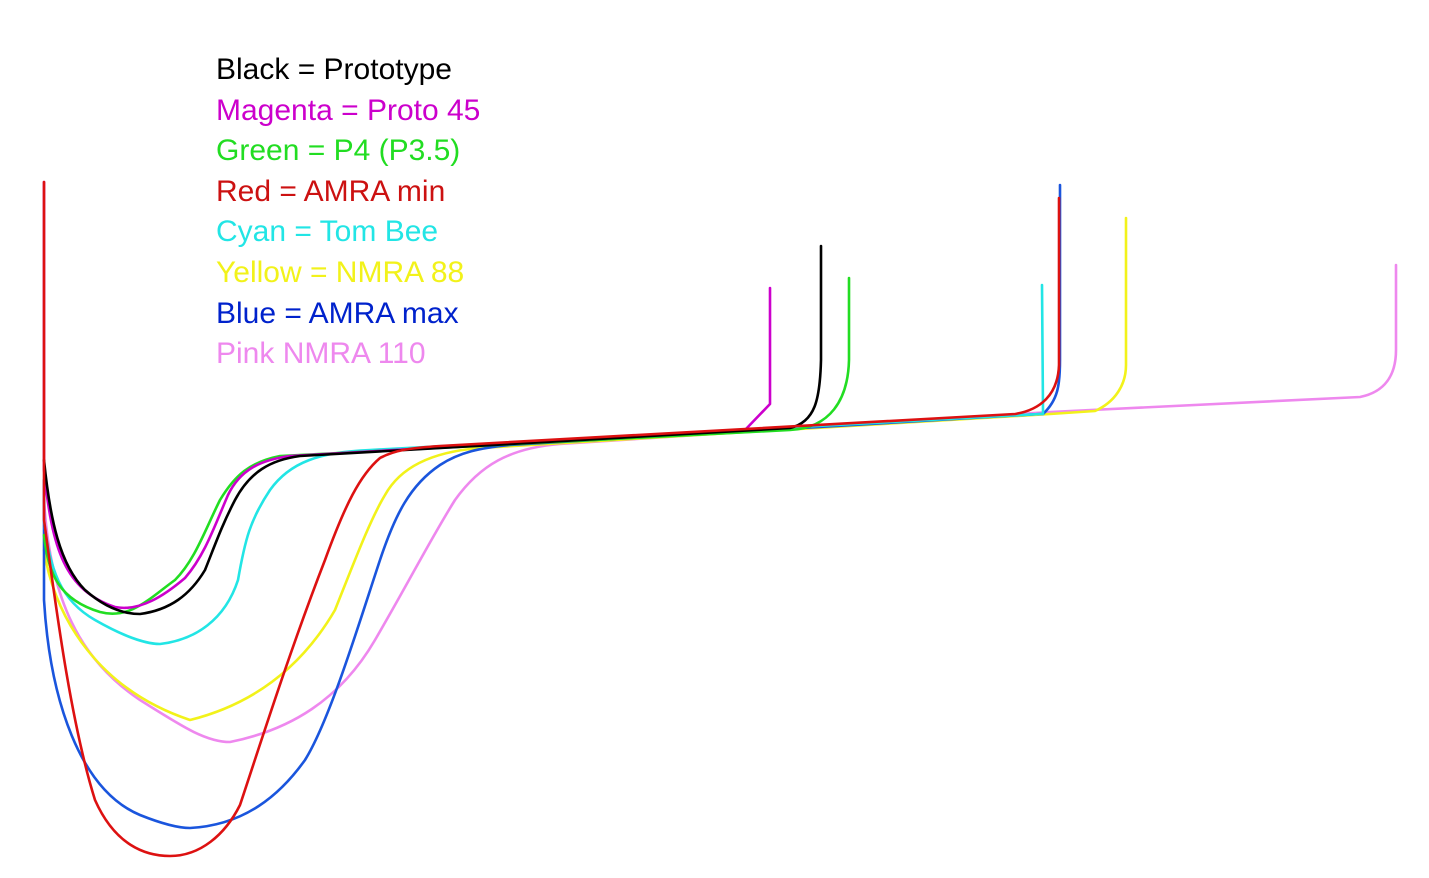 The width and height of the screenshot is (1429, 878). I want to click on legend-item-blue: Blue = AMRA max, so click(337, 313).